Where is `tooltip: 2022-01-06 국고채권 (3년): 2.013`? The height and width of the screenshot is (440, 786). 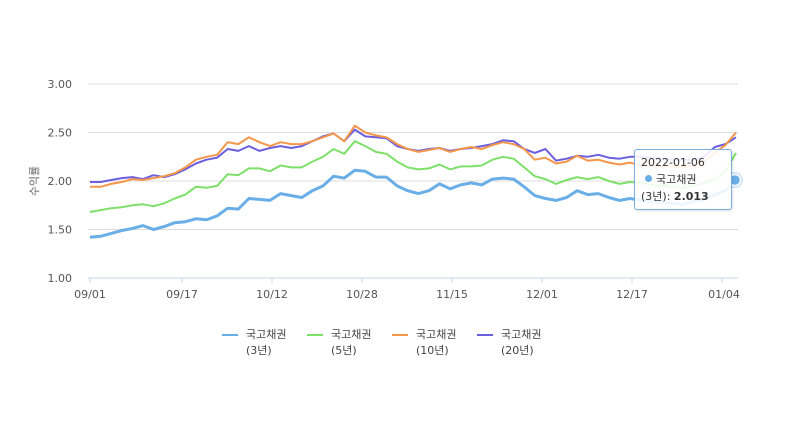 tooltip: 2022-01-06 국고채권 (3년): 2.013 is located at coordinates (683, 179).